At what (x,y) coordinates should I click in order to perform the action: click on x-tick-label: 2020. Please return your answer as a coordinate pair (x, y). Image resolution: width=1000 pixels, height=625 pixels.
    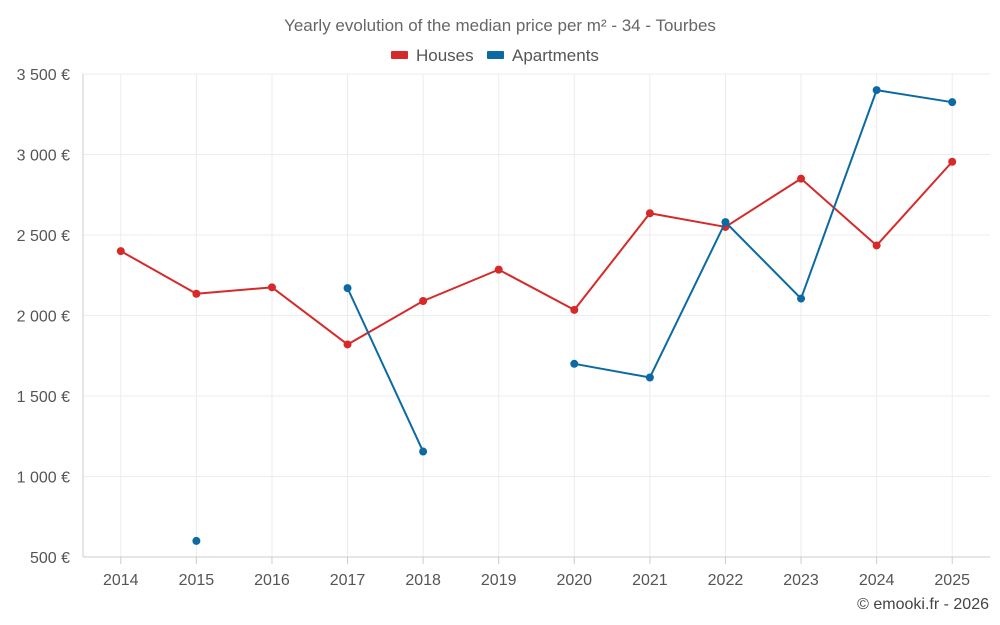
    Looking at the image, I should click on (574, 580).